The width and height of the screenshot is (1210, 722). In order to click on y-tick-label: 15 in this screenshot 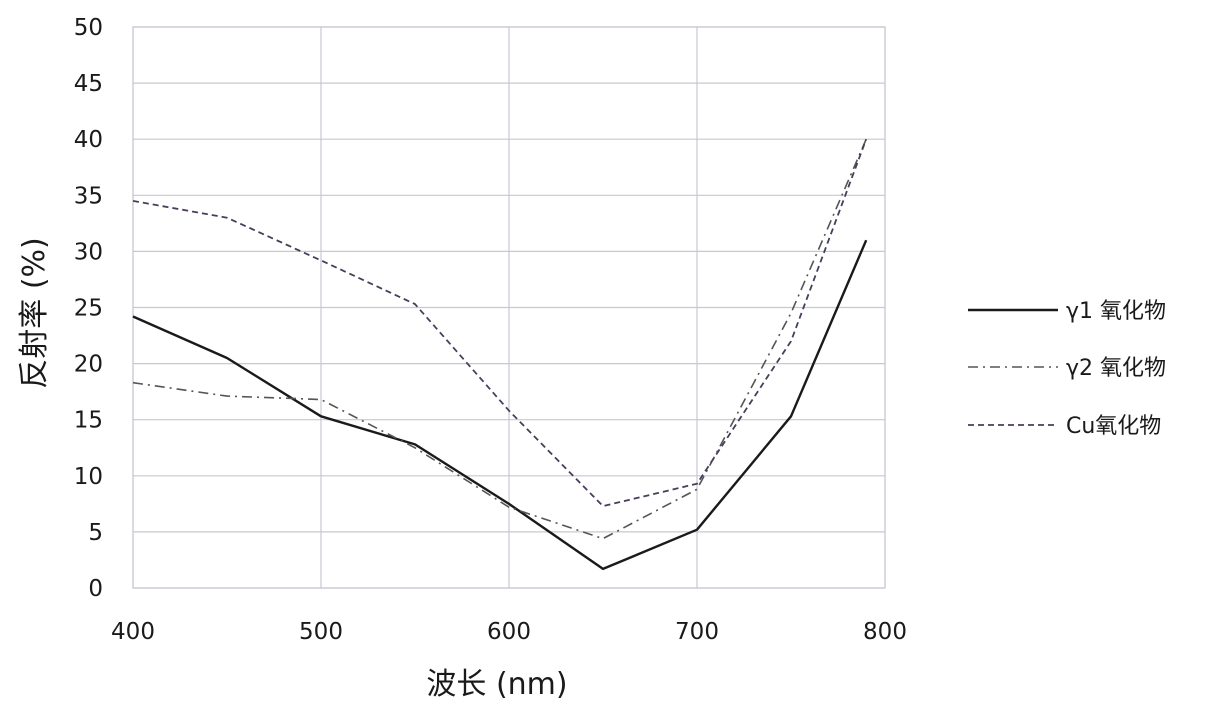, I will do `click(88, 421)`.